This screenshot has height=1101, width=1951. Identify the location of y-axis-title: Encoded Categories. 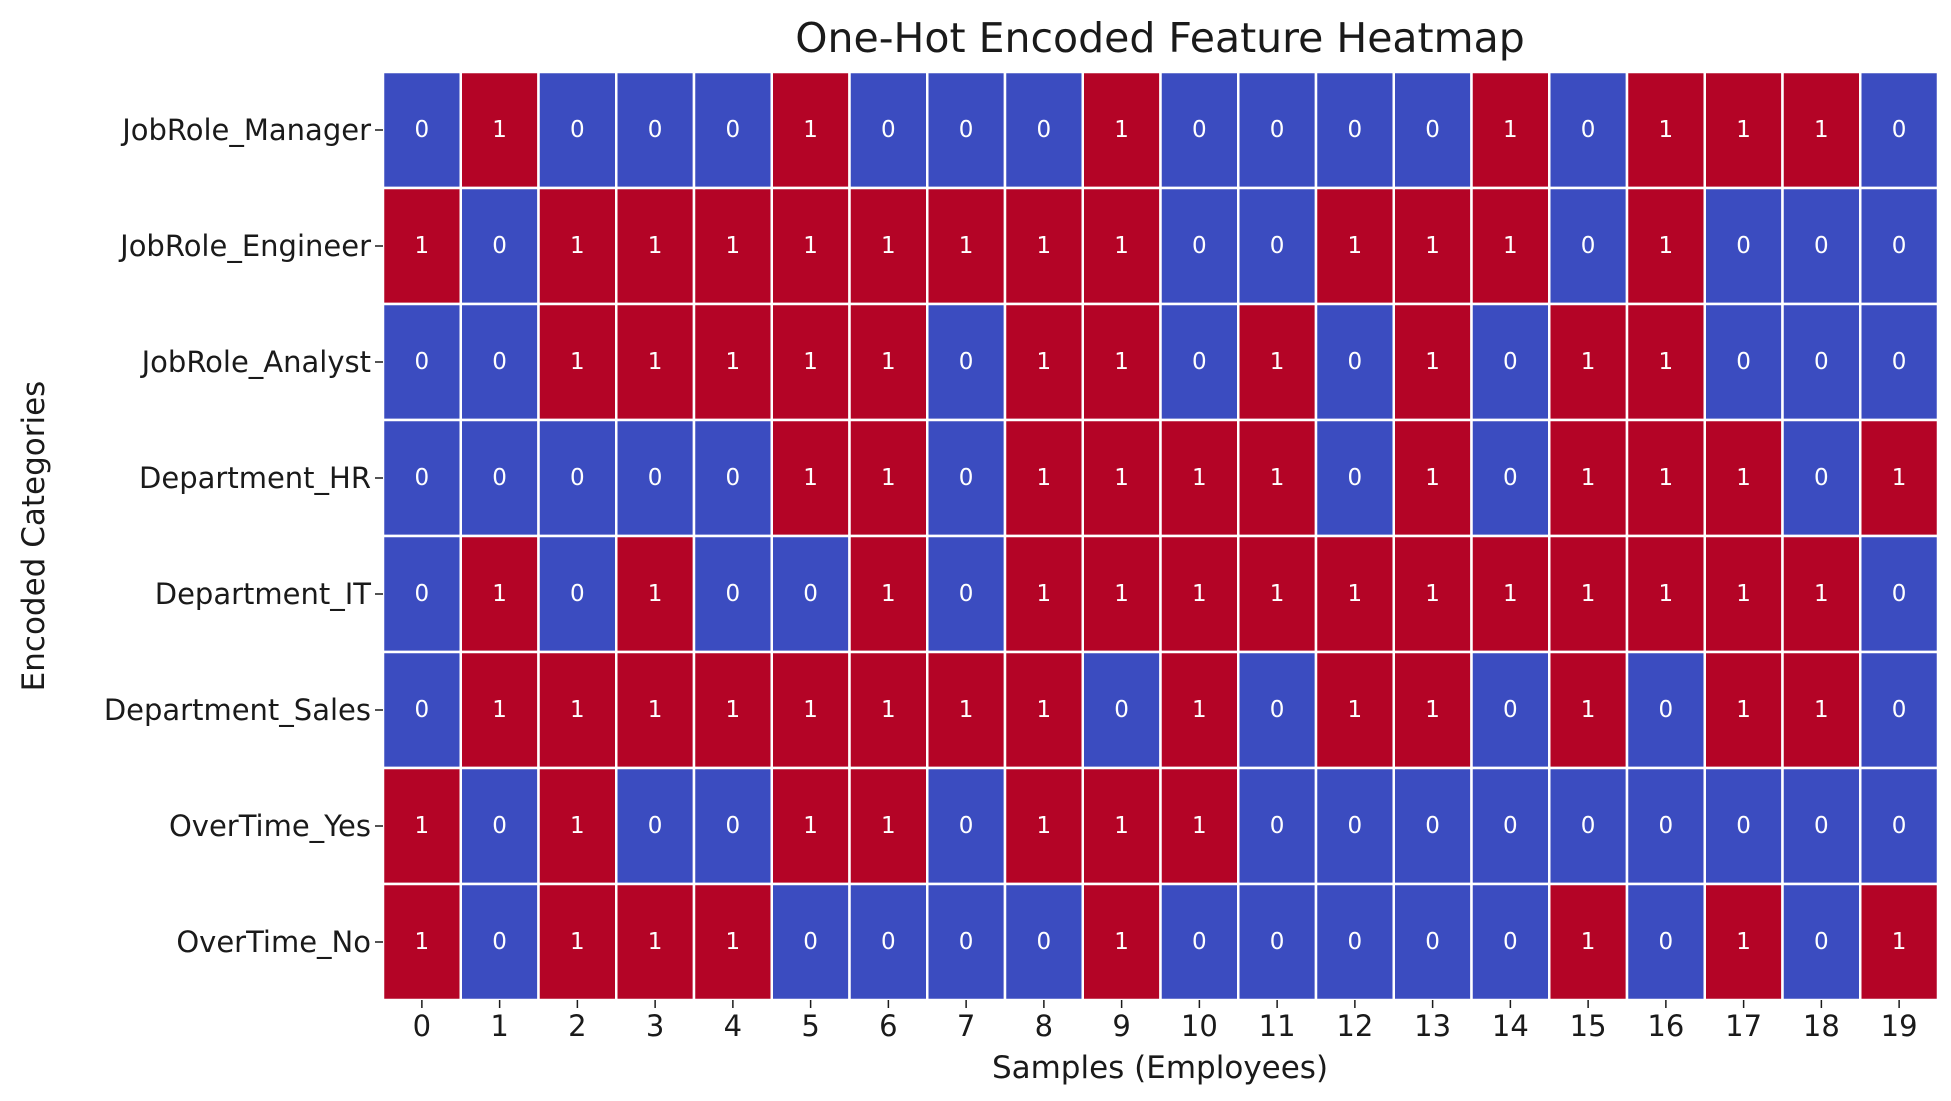
(34, 536).